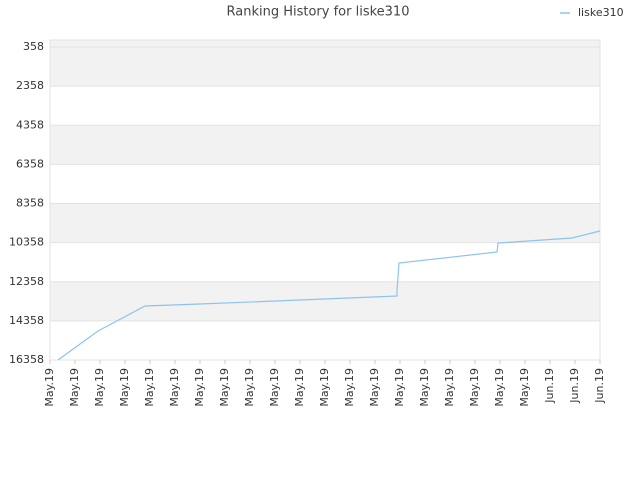  I want to click on y-tick-label: 358, so click(33, 46).